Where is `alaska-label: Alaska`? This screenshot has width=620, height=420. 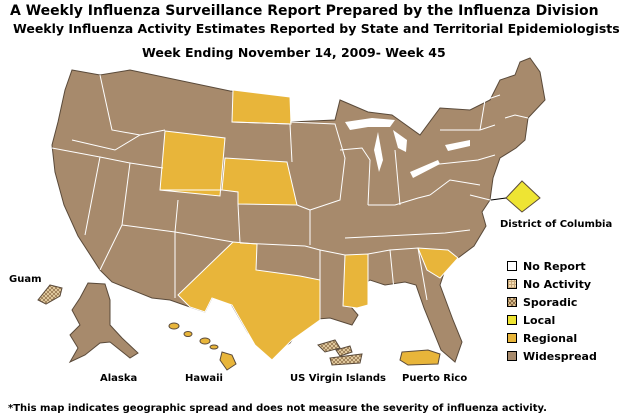
alaska-label: Alaska is located at coordinates (118, 378).